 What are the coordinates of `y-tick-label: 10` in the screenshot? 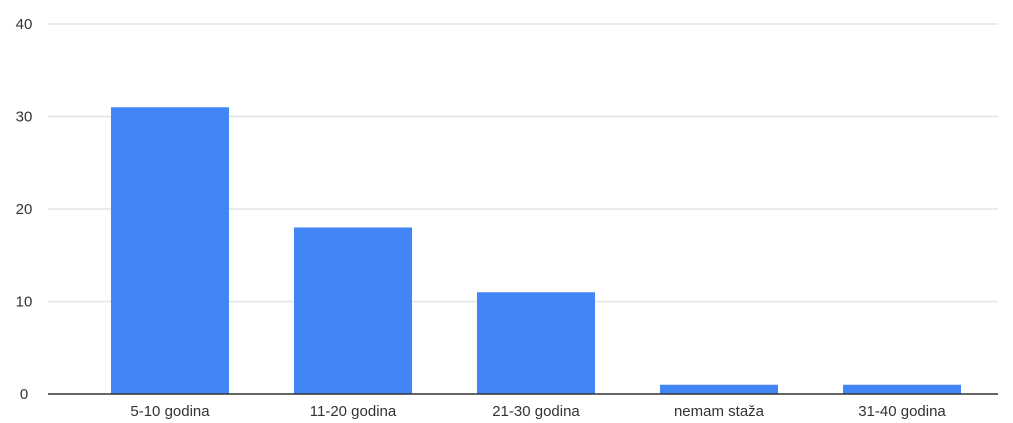 It's located at (24, 302).